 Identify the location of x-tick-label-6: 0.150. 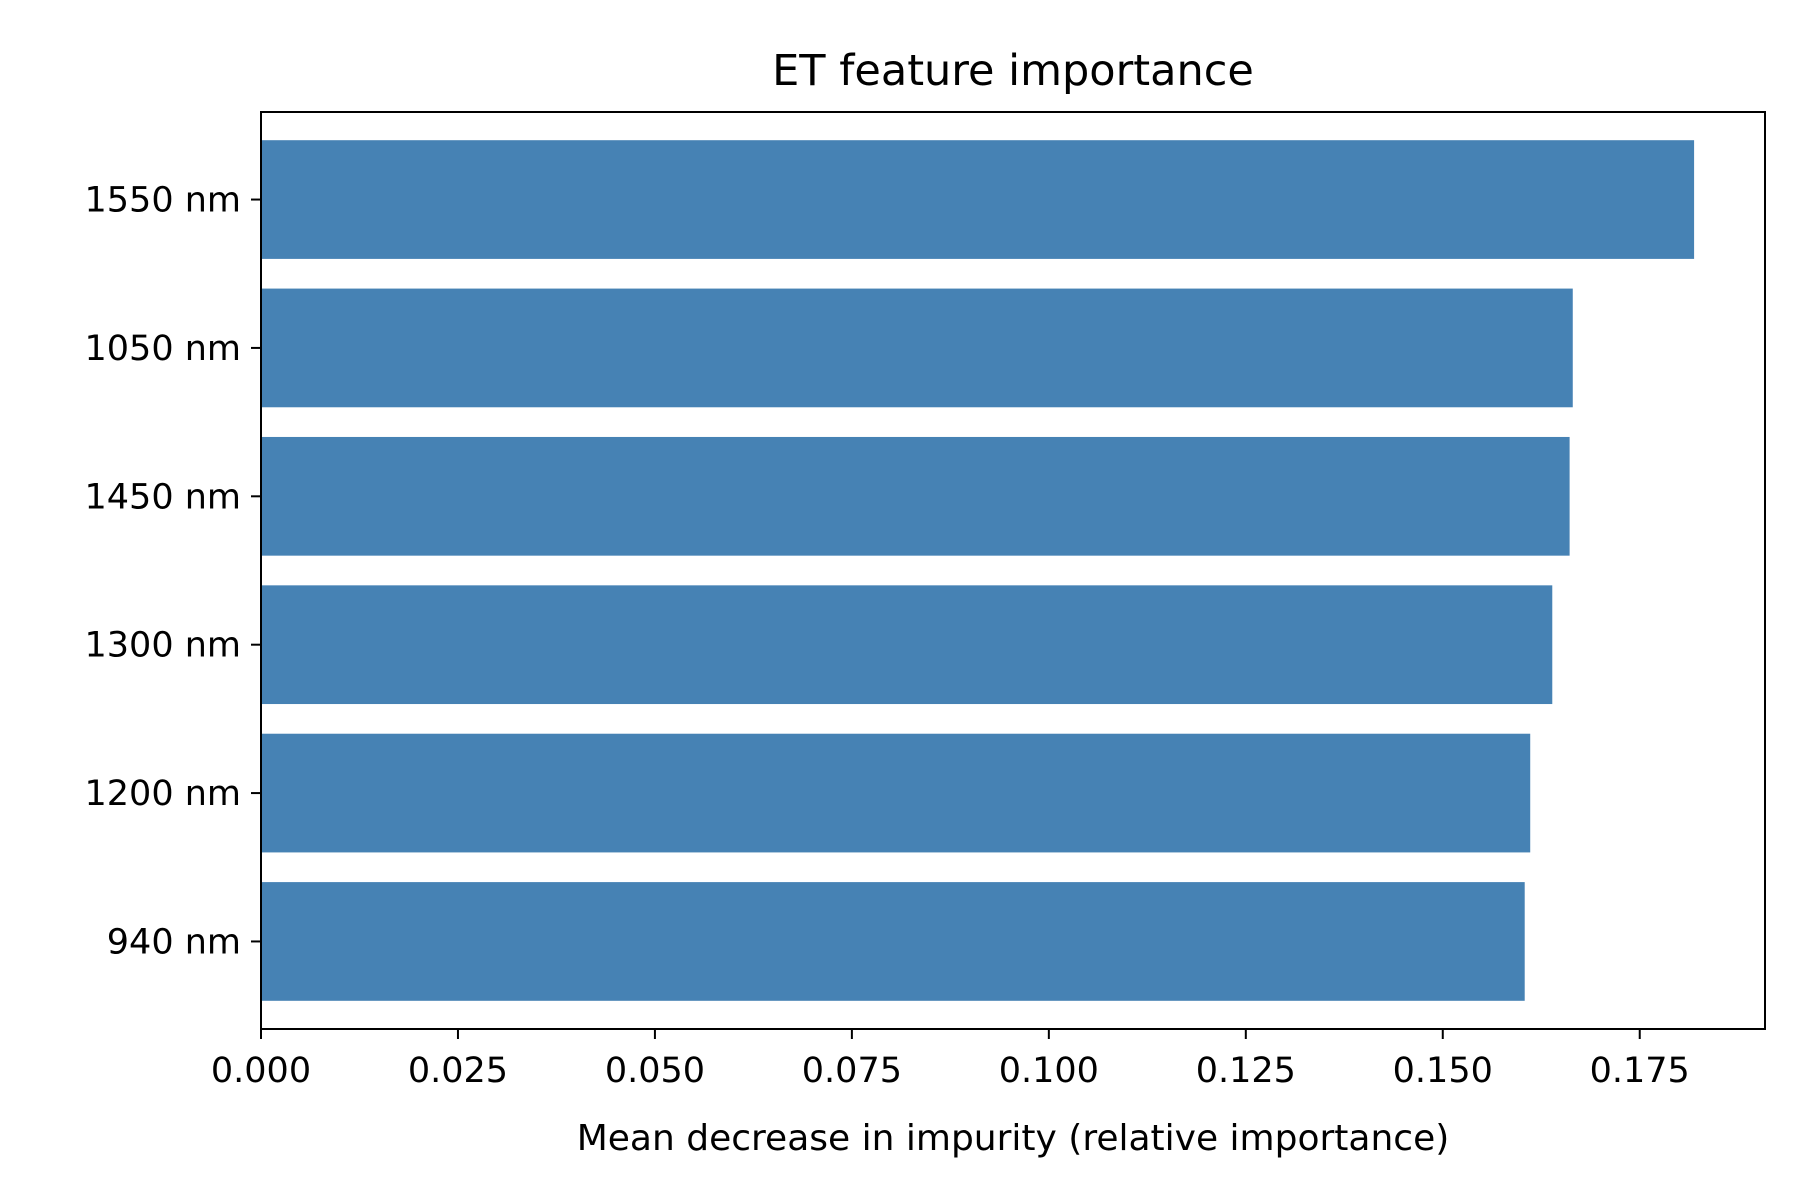
(1443, 1071).